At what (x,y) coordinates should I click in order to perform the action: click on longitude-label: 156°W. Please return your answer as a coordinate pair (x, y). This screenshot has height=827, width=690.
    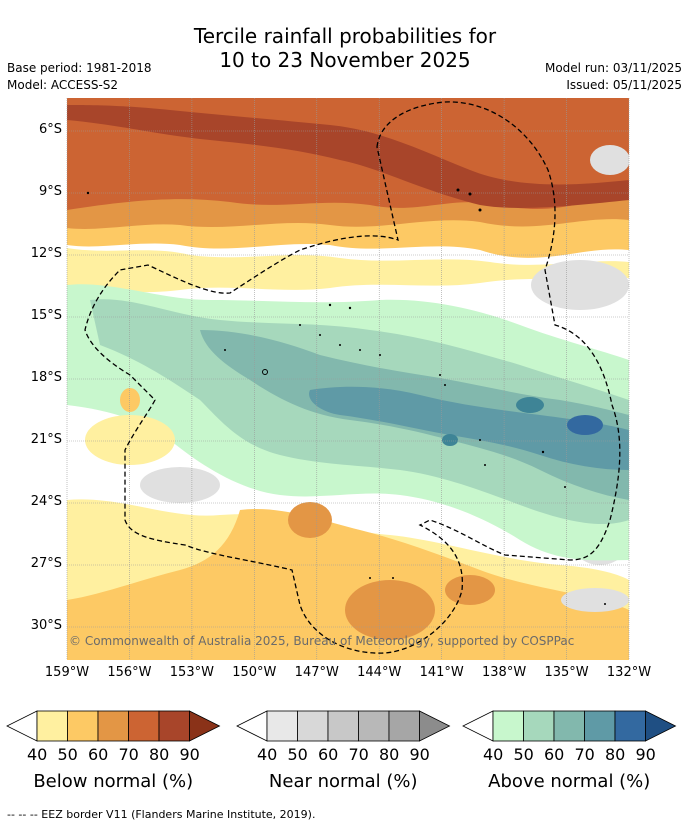
    Looking at the image, I should click on (129, 672).